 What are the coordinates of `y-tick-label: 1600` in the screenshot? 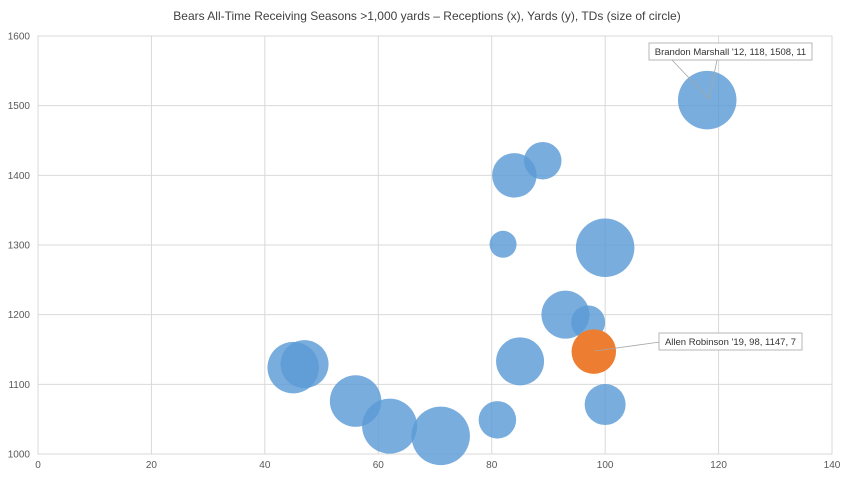 It's located at (19, 37).